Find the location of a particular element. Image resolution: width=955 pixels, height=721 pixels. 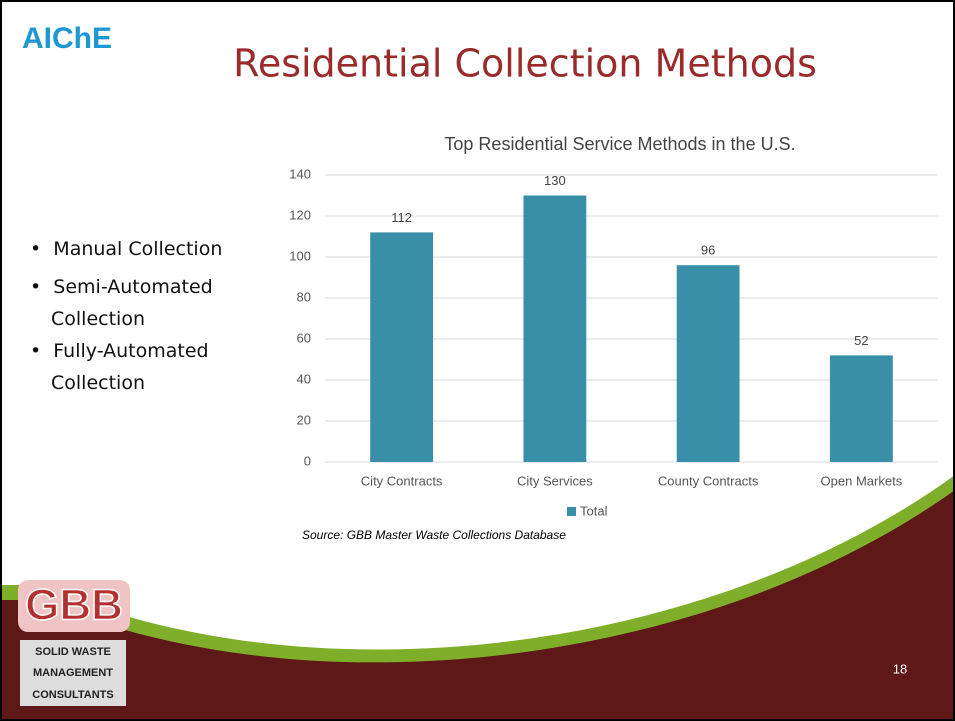

data-label: 112 is located at coordinates (401, 217).